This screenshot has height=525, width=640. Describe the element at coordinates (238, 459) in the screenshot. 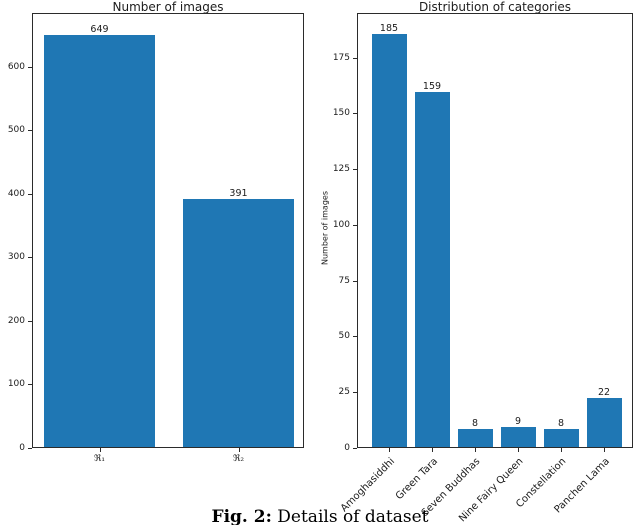

I see `x-tick-label: ℜ₂` at that location.